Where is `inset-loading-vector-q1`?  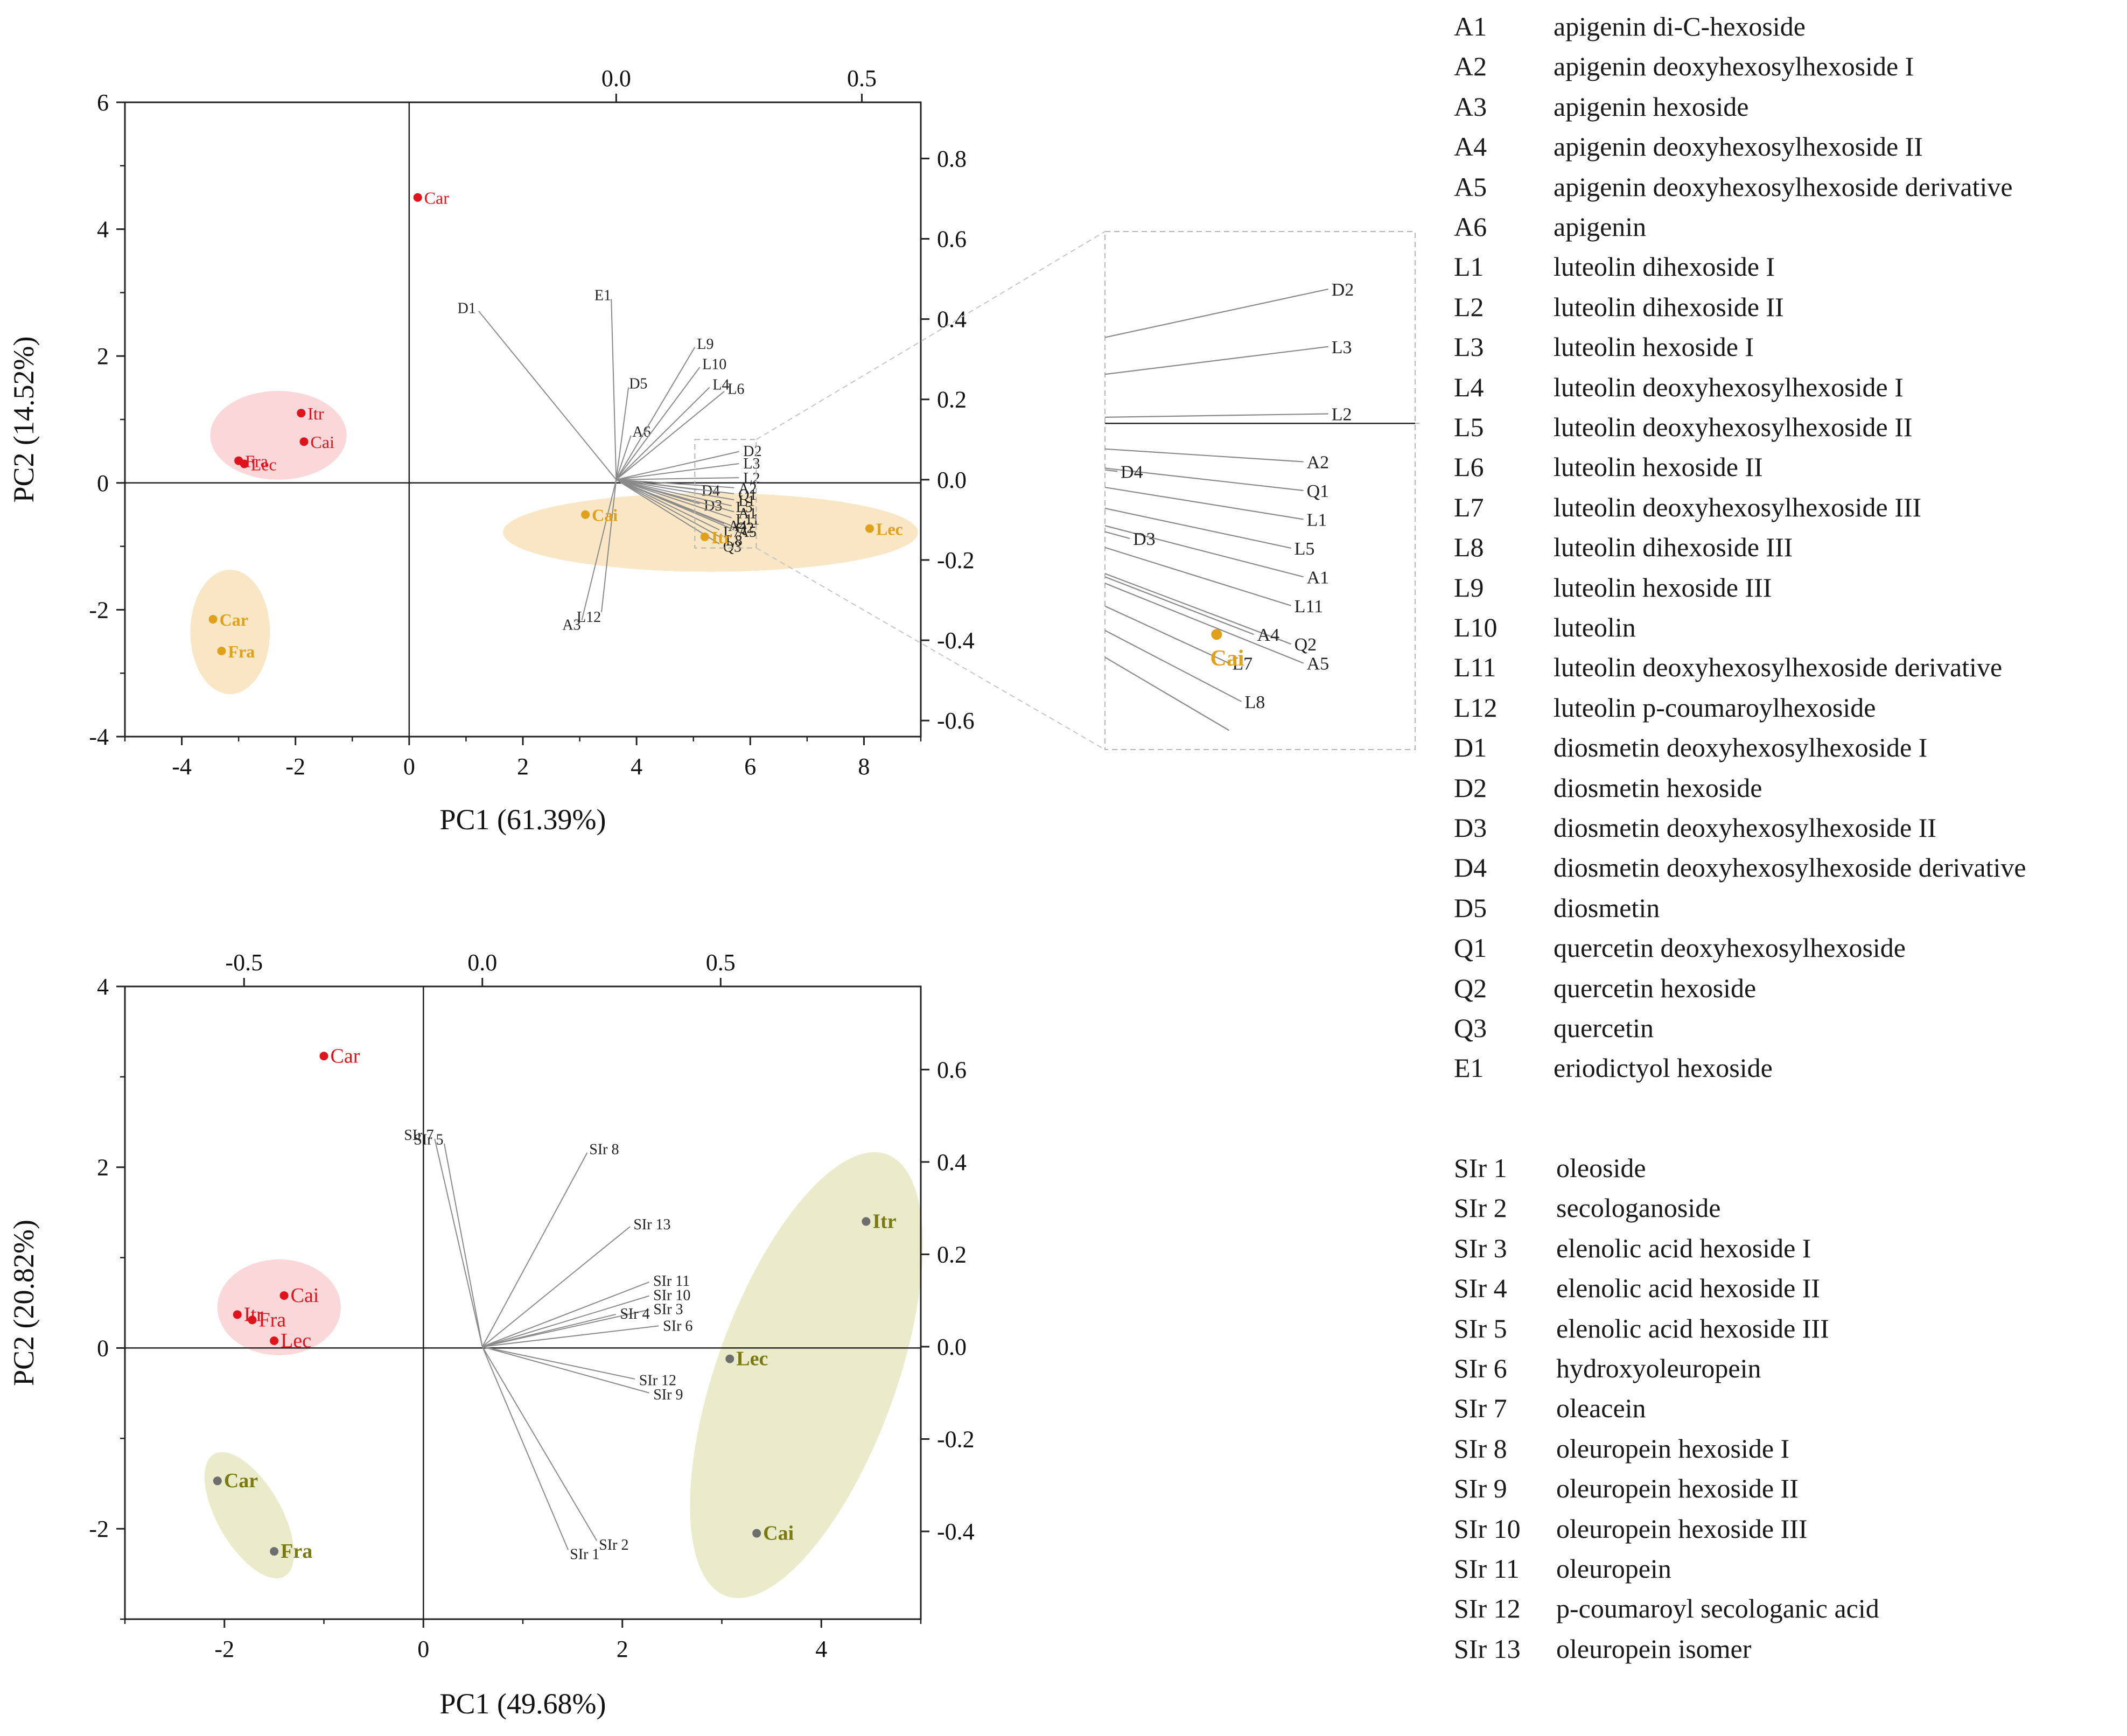
inset-loading-vector-q1 is located at coordinates (1205, 479).